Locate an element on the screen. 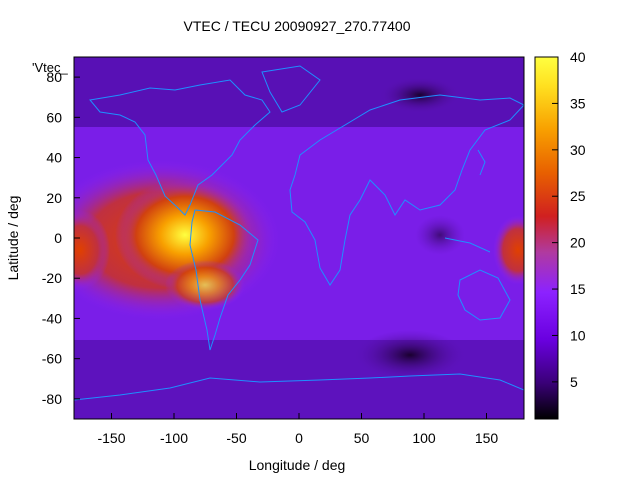 Image resolution: width=640 pixels, height=480 pixels. colorbar-tick-label: 40 is located at coordinates (578, 57).